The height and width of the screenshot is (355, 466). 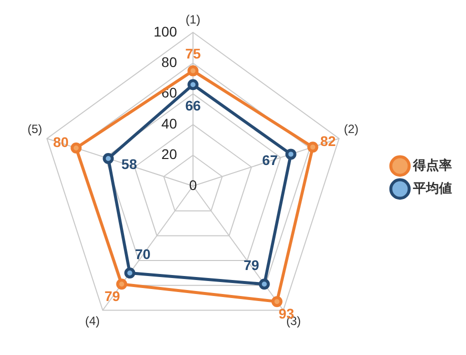 I want to click on data-label: 80, so click(x=61, y=142).